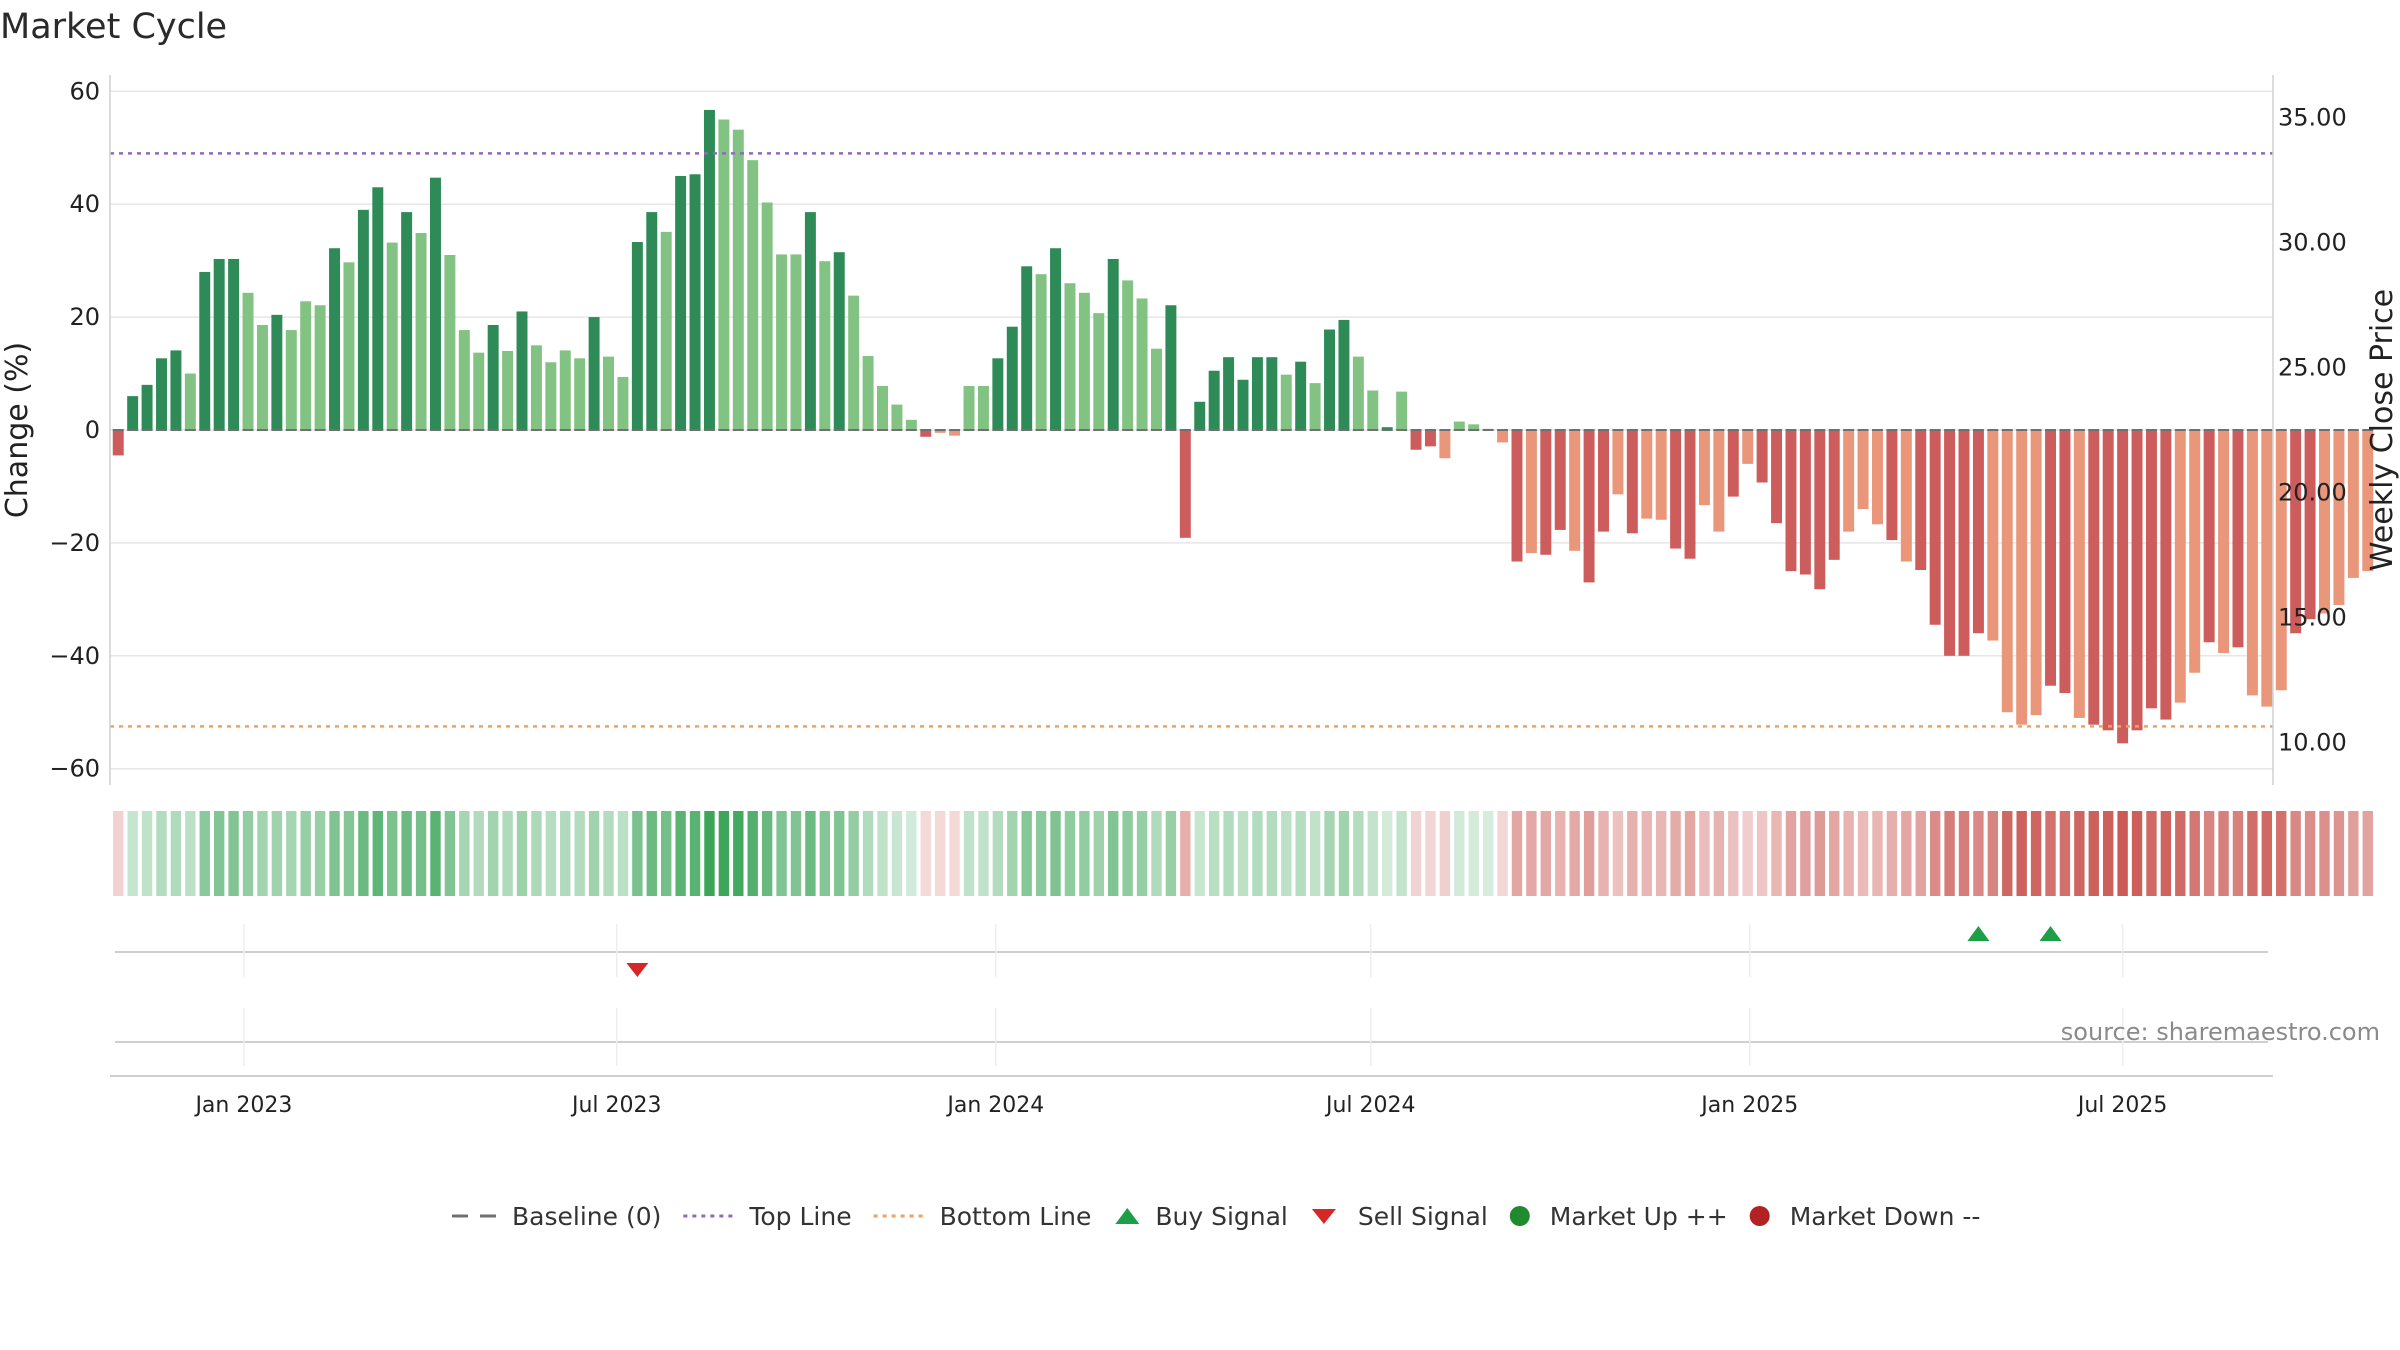 Image resolution: width=2400 pixels, height=1350 pixels. Describe the element at coordinates (2122, 1105) in the screenshot. I see `x-tick-label: Jul 2025` at that location.